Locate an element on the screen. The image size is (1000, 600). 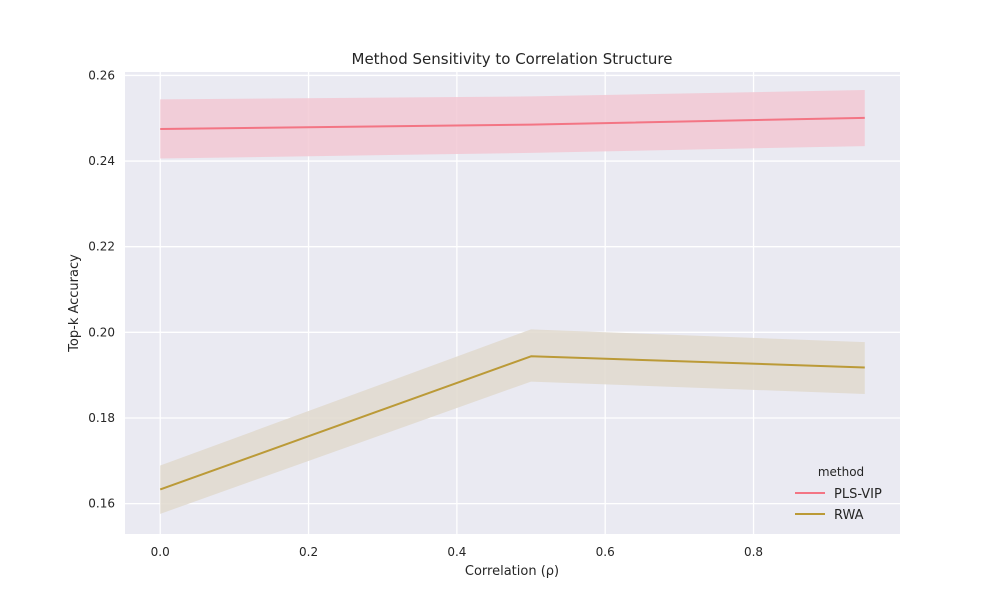
legend-label-pls-vip: PLS-VIP is located at coordinates (858, 494).